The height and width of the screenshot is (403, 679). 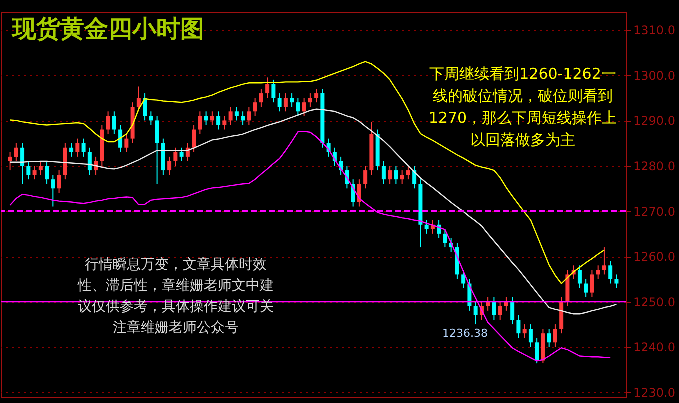 I want to click on y-tick-label: 1240.0, so click(x=655, y=347).